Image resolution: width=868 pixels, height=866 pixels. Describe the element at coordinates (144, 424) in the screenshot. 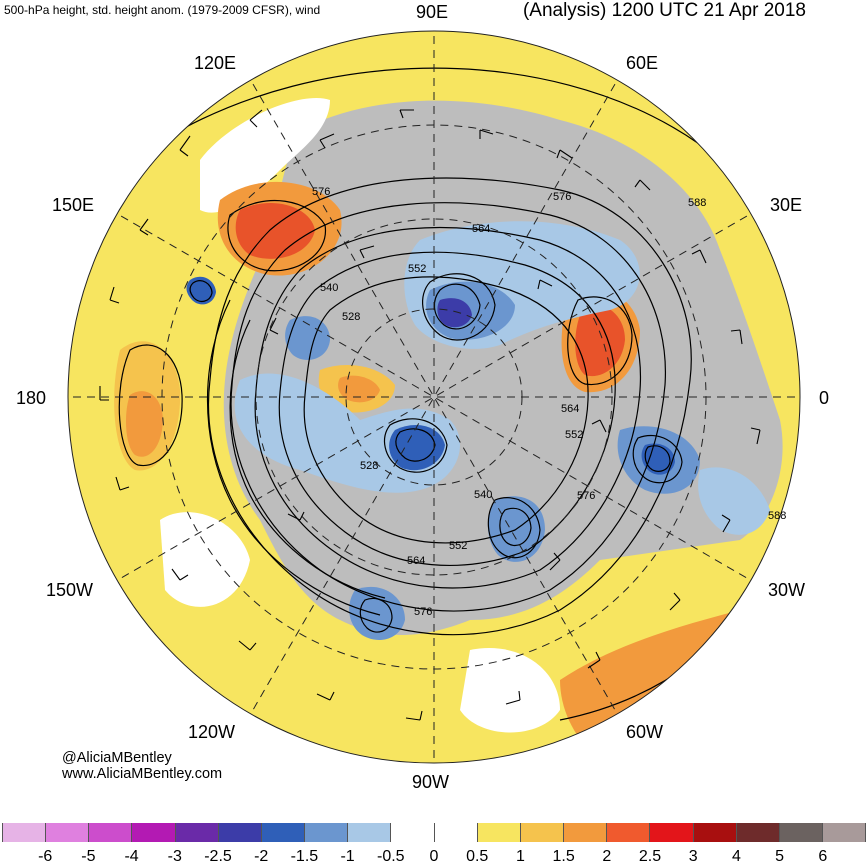

I see `positive-anomaly-pacific-core` at that location.